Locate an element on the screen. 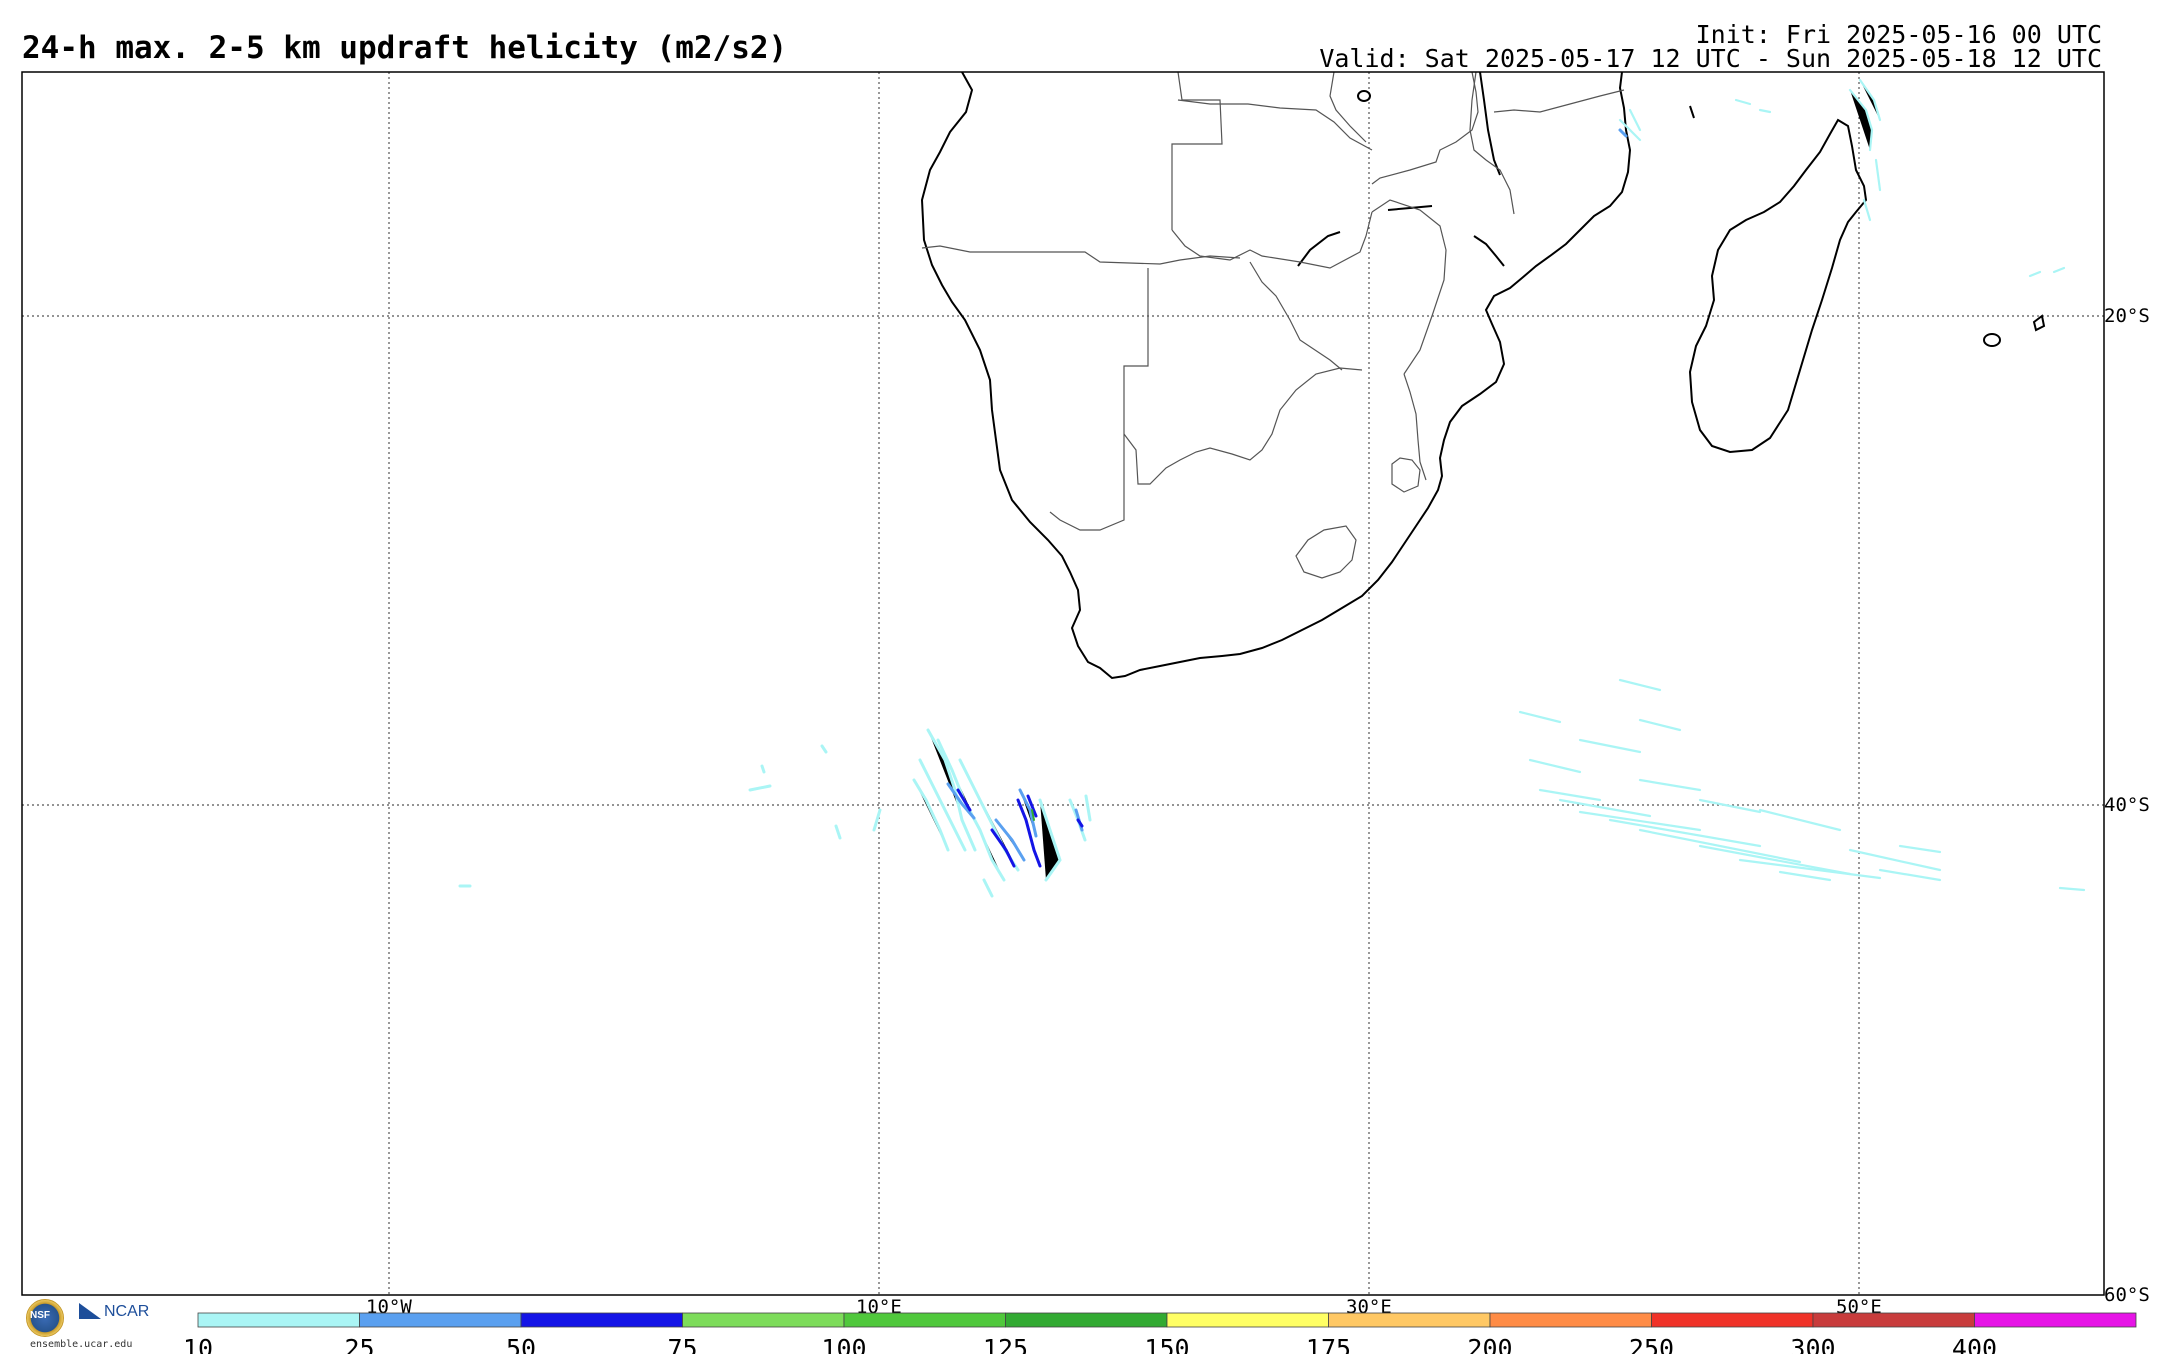 The height and width of the screenshot is (1354, 2160). country-borders is located at coordinates (1273, 325).